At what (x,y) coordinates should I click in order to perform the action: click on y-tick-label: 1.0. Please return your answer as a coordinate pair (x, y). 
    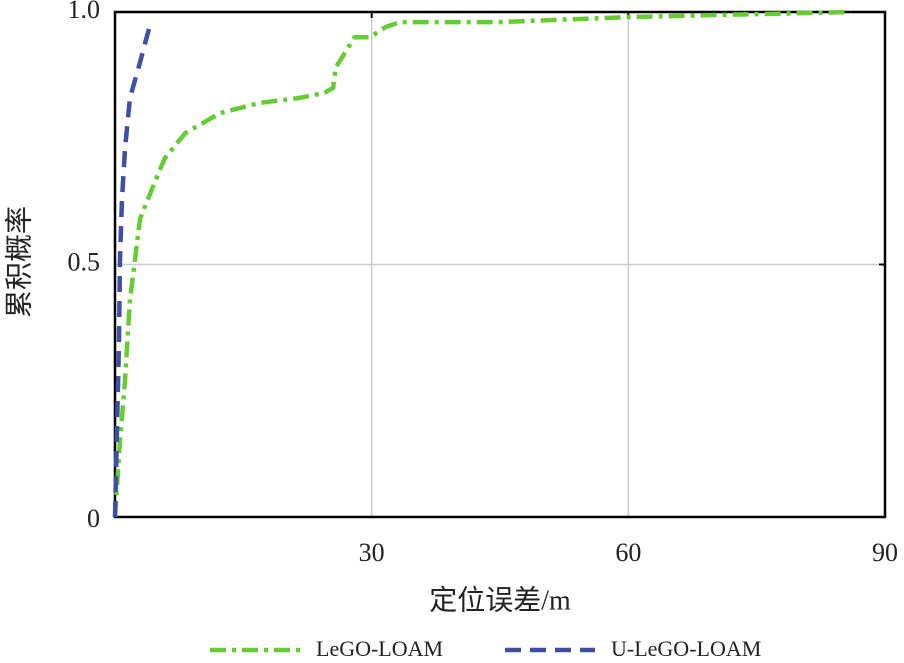
    Looking at the image, I should click on (84, 12).